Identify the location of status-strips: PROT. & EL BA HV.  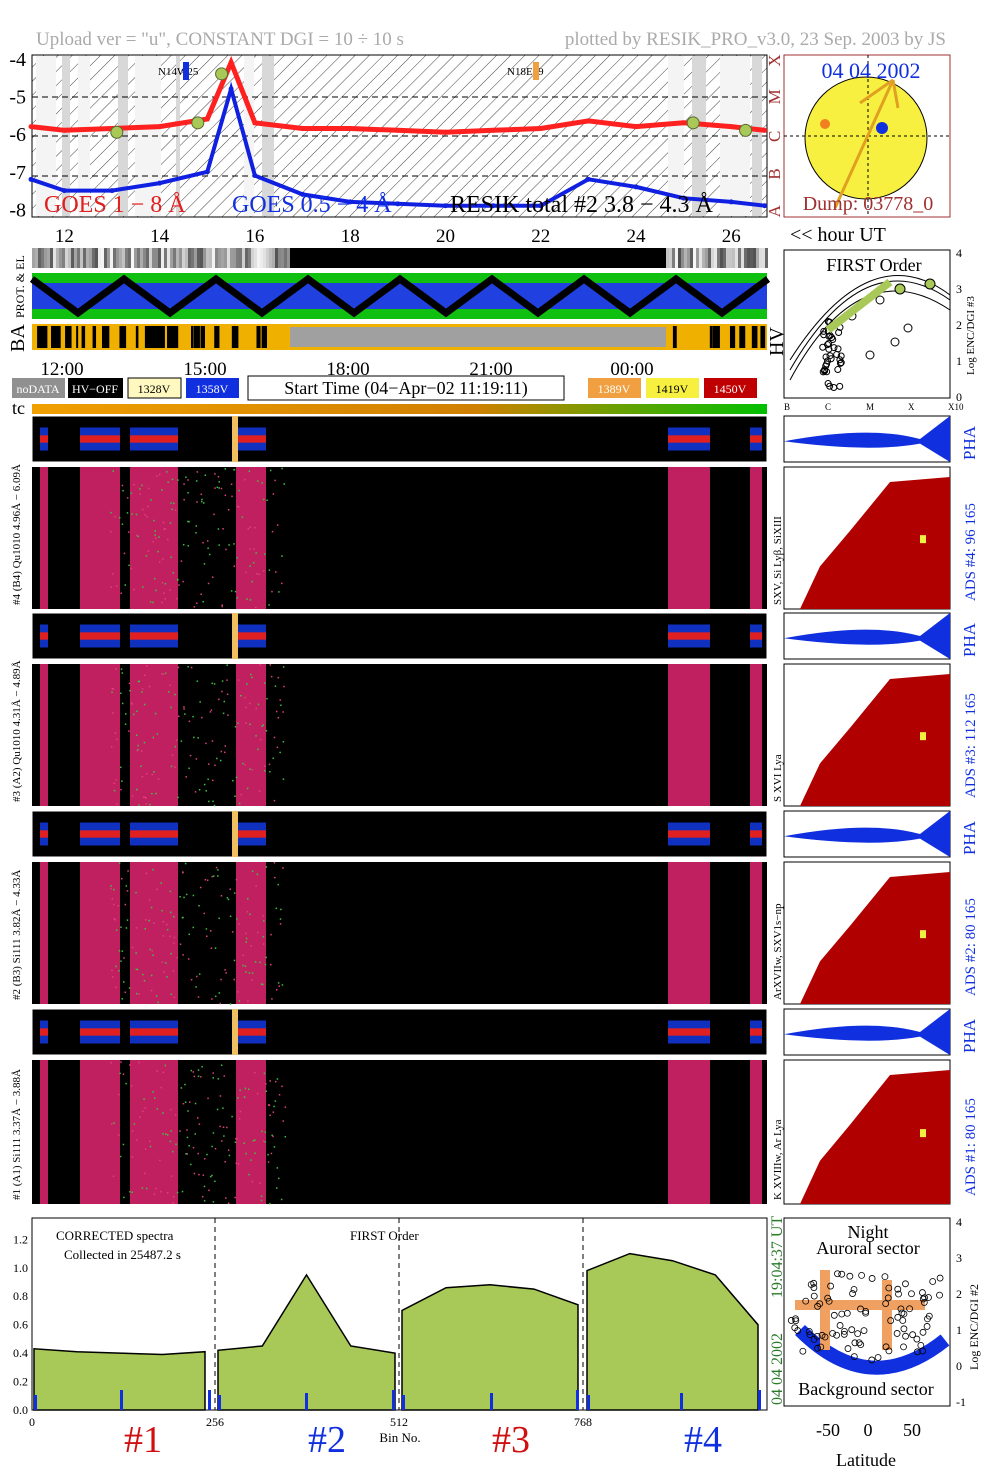
(397, 302).